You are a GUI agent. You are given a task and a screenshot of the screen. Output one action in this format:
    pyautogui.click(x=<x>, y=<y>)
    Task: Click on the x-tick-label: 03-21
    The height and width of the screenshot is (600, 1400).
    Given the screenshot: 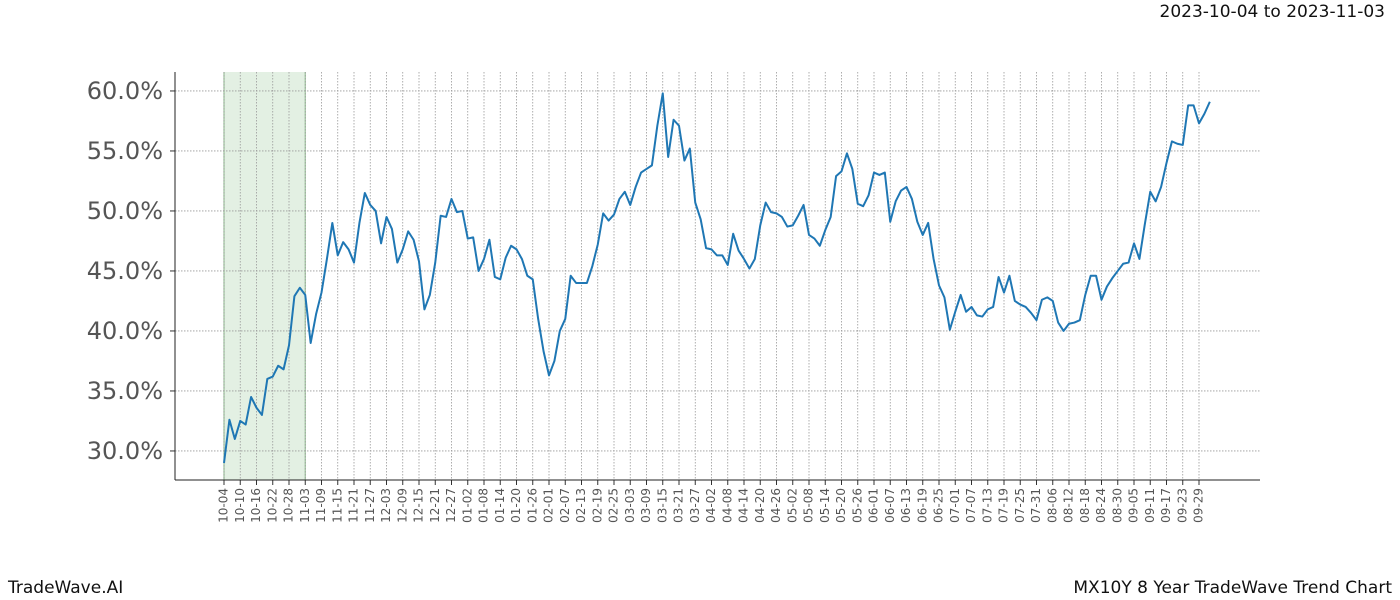 What is the action you would take?
    pyautogui.click(x=679, y=505)
    